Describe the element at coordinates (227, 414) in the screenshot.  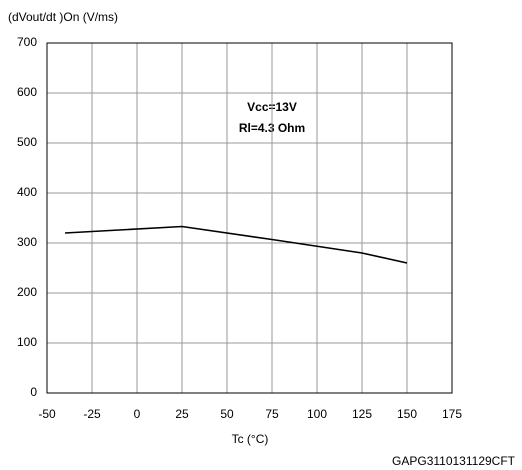
I see `x-tick-label: 50` at that location.